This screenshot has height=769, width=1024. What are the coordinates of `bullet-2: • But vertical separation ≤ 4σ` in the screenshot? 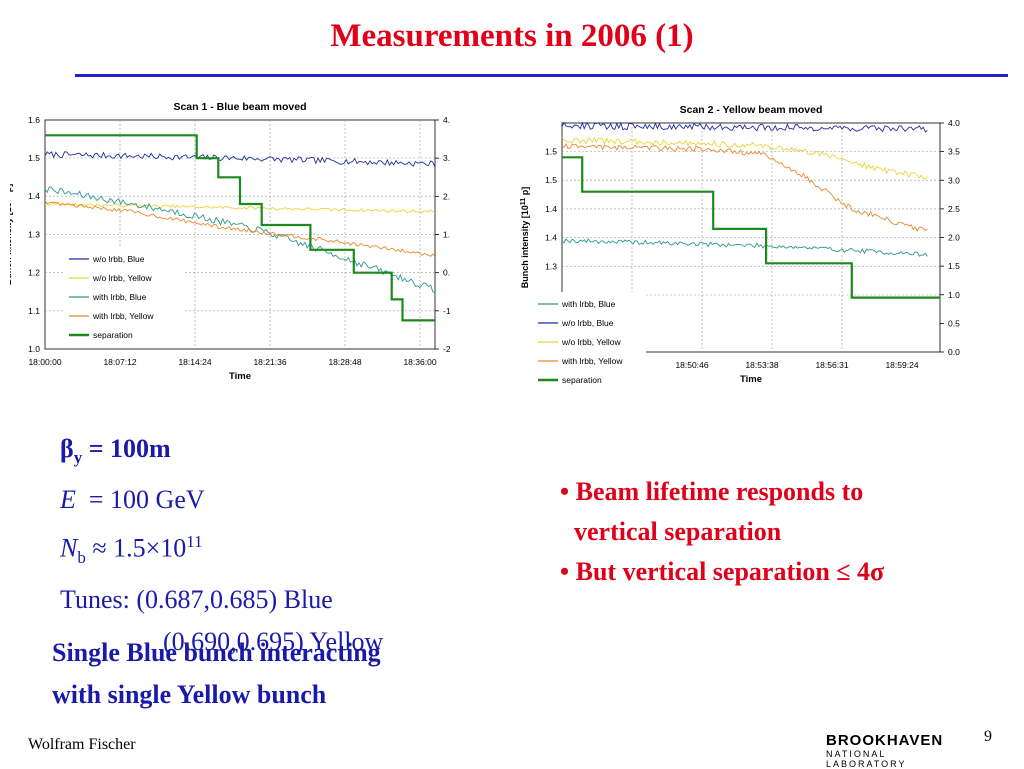 It's located at (722, 571).